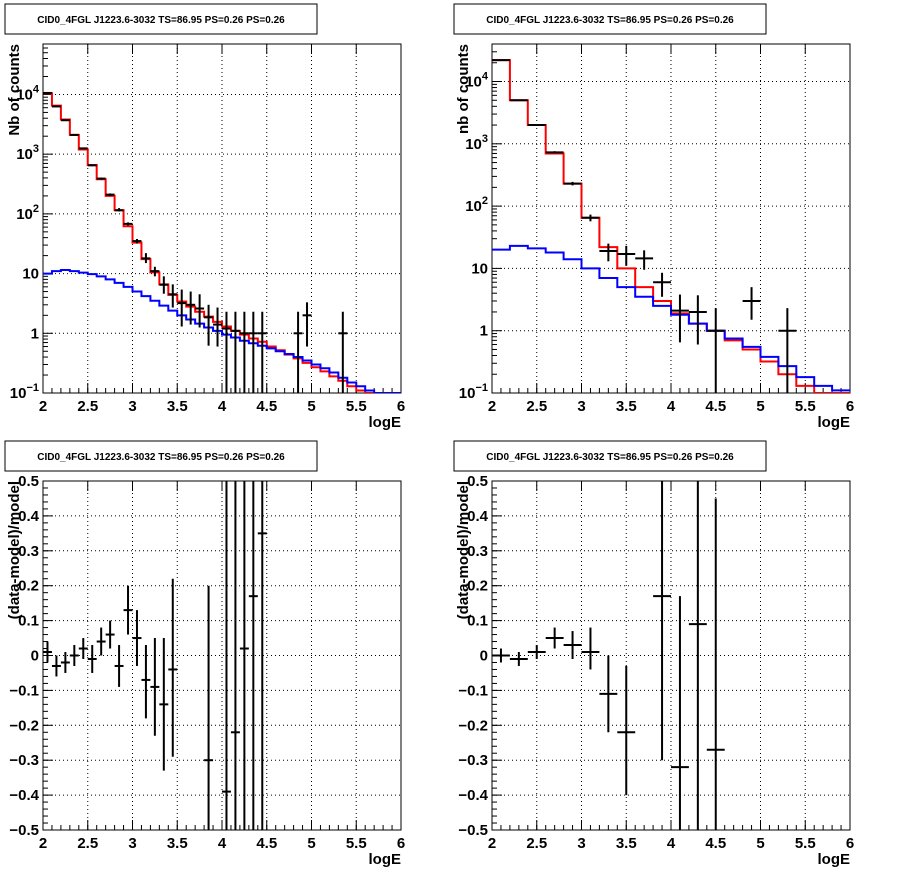  Describe the element at coordinates (463, 89) in the screenshot. I see `y-axis-title: nb of counts` at that location.